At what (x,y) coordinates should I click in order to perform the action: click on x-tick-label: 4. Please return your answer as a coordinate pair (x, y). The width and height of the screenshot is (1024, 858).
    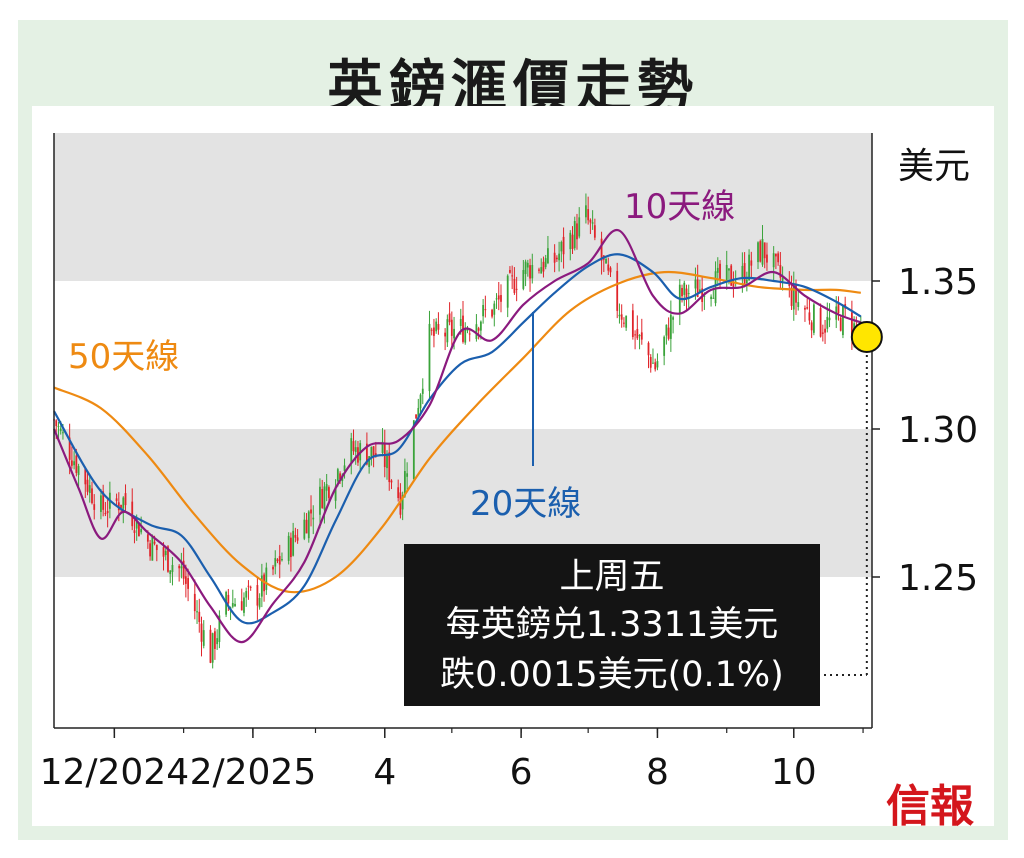
    Looking at the image, I should click on (384, 772).